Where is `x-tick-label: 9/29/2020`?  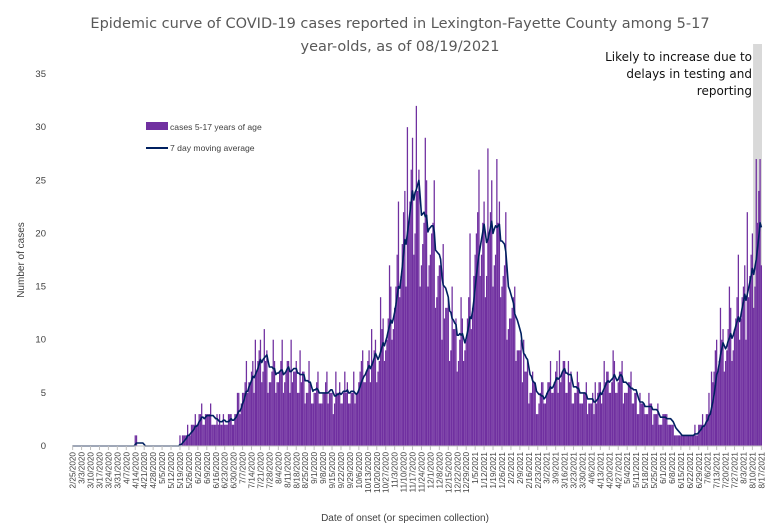
x-tick-label: 9/29/2020 is located at coordinates (350, 470).